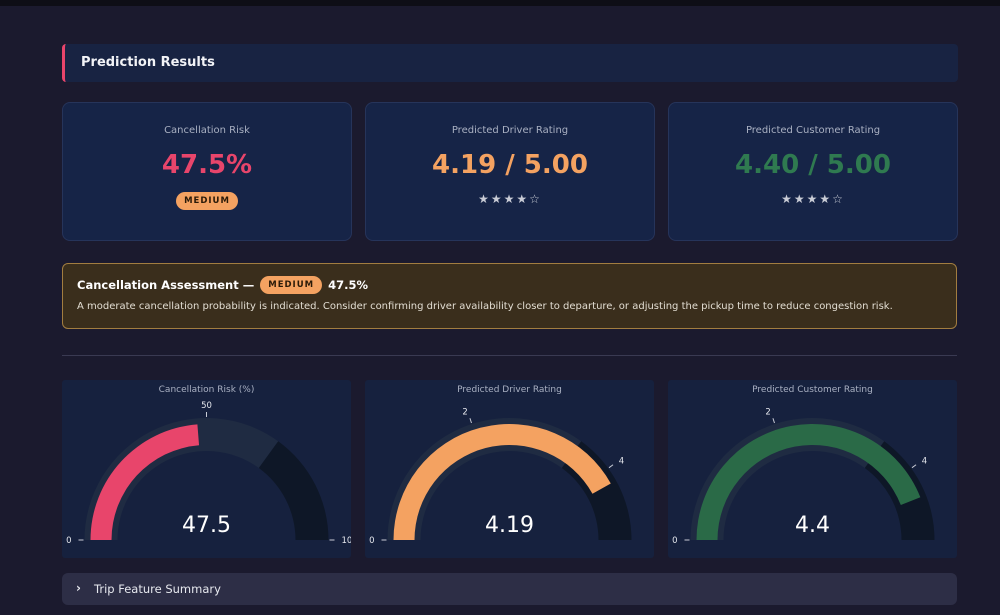 Image resolution: width=1000 pixels, height=615 pixels. I want to click on card-value: 4.40 / 5.00, so click(813, 165).